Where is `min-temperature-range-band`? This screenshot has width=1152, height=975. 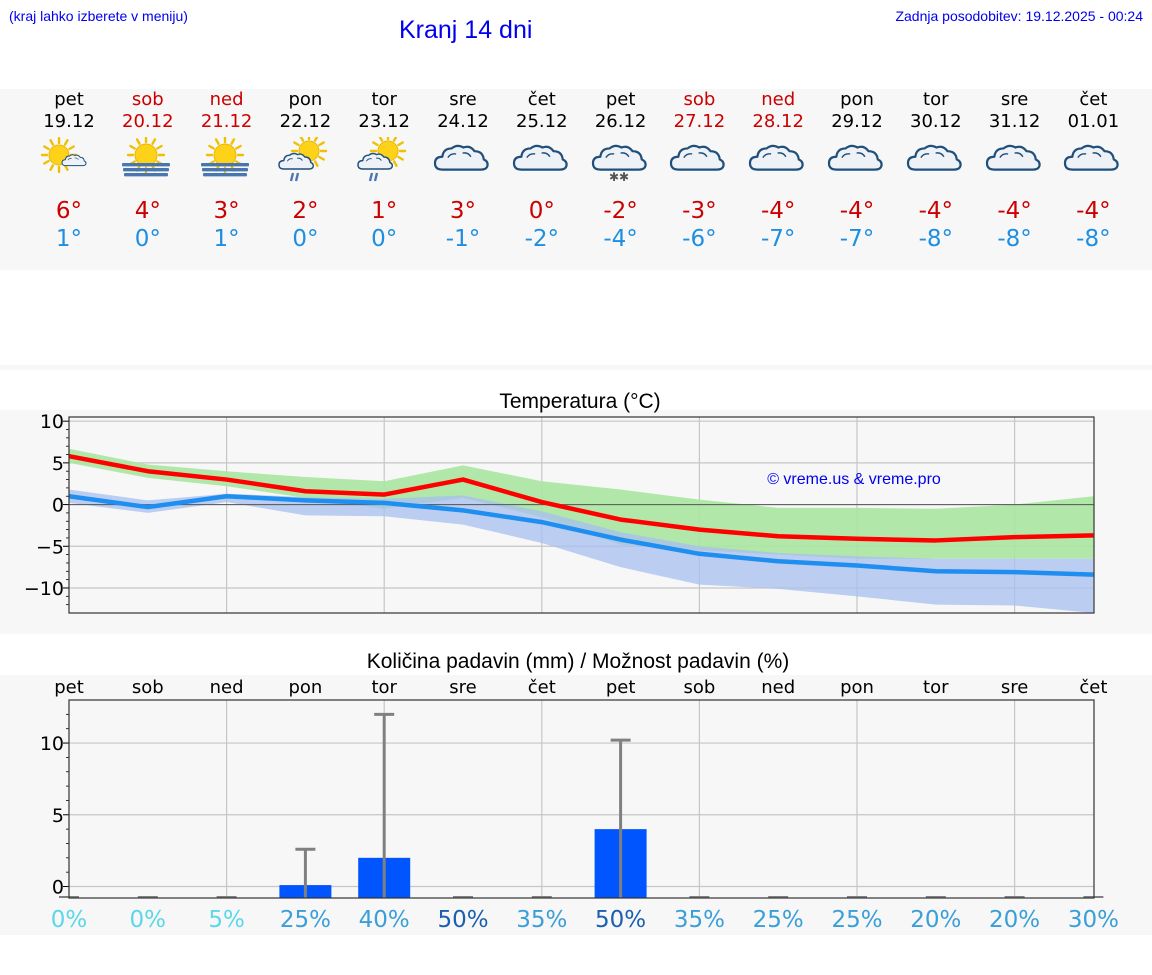
min-temperature-range-band is located at coordinates (581, 551).